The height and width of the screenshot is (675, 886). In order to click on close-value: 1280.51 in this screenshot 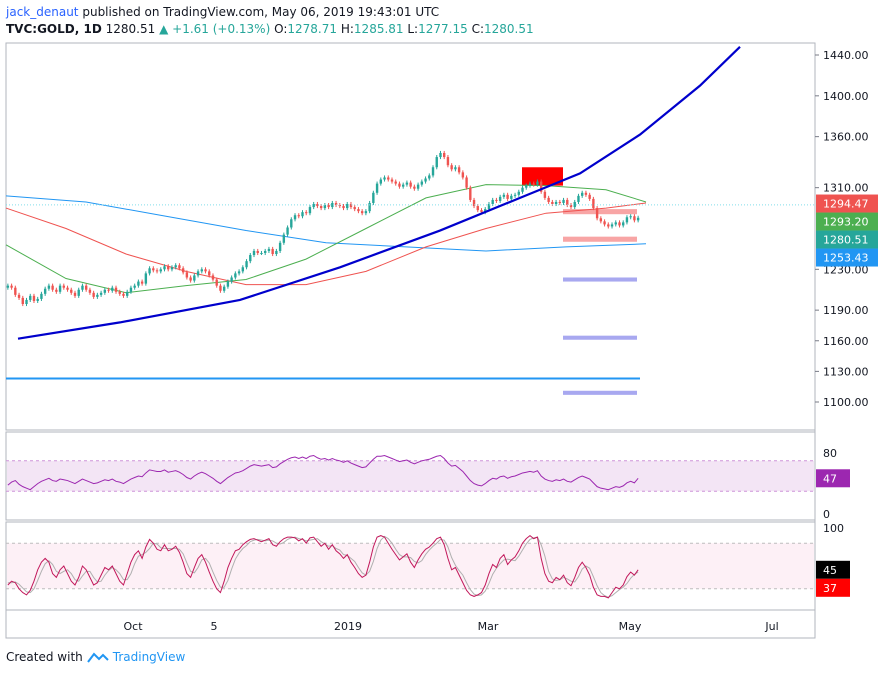, I will do `click(508, 29)`.